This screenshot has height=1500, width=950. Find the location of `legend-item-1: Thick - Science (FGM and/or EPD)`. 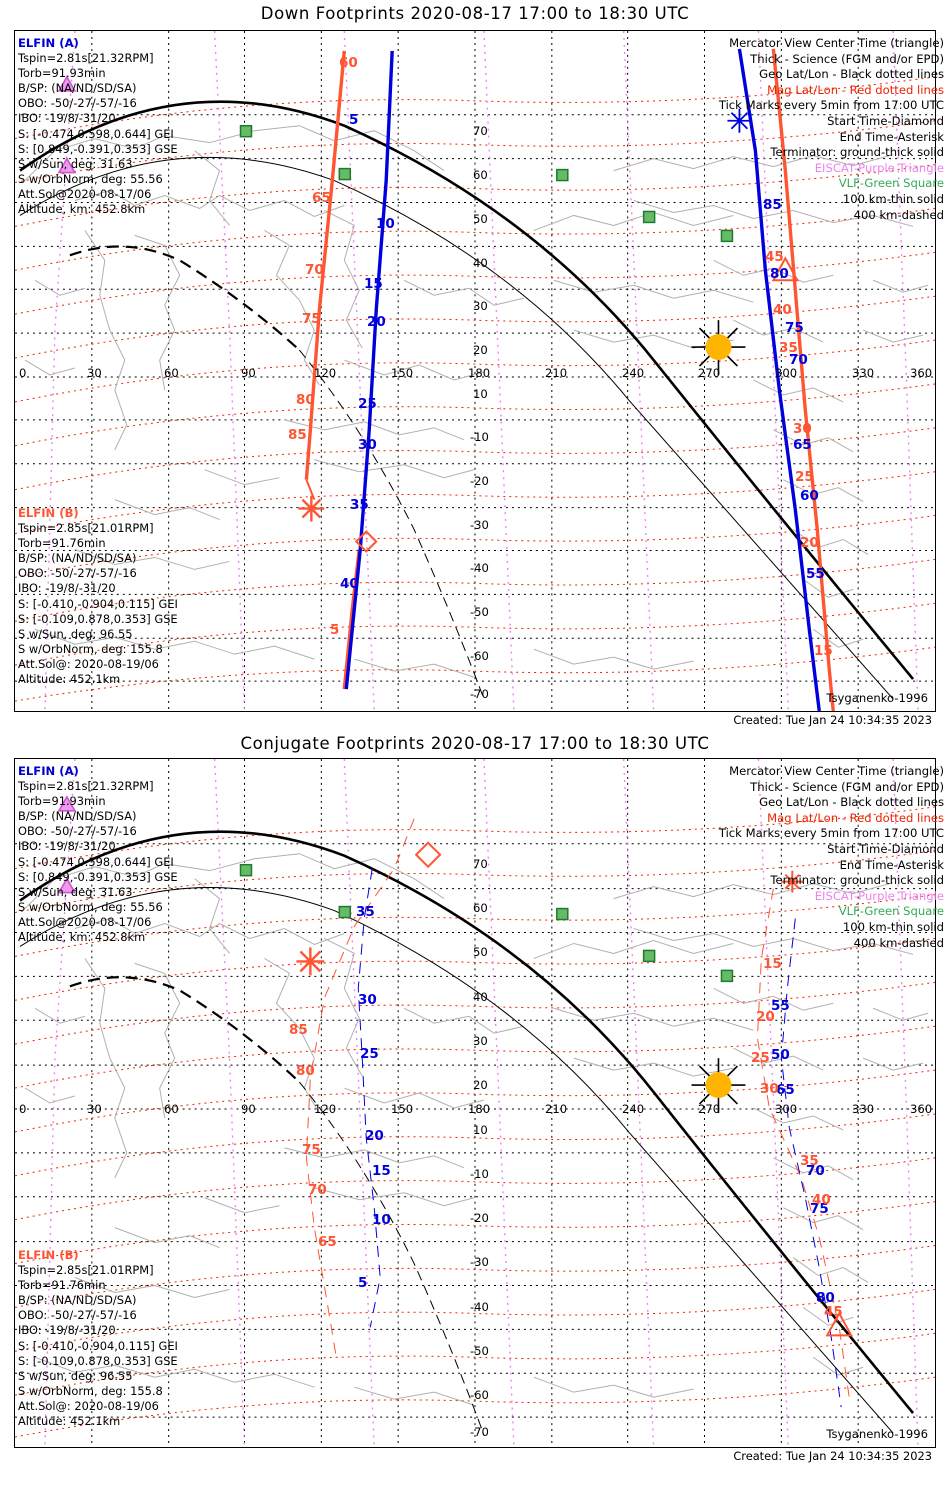

legend-item-1: Thick - Science (FGM and/or EPD) is located at coordinates (847, 786).